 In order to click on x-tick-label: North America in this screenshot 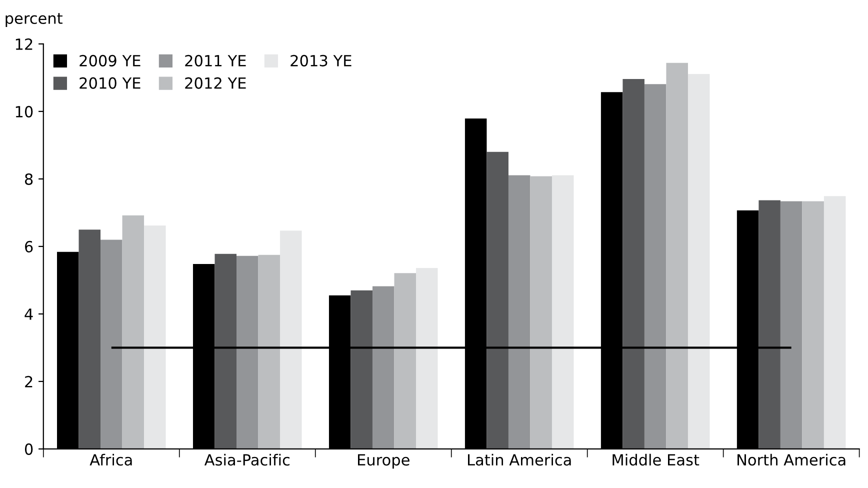, I will do `click(792, 460)`.